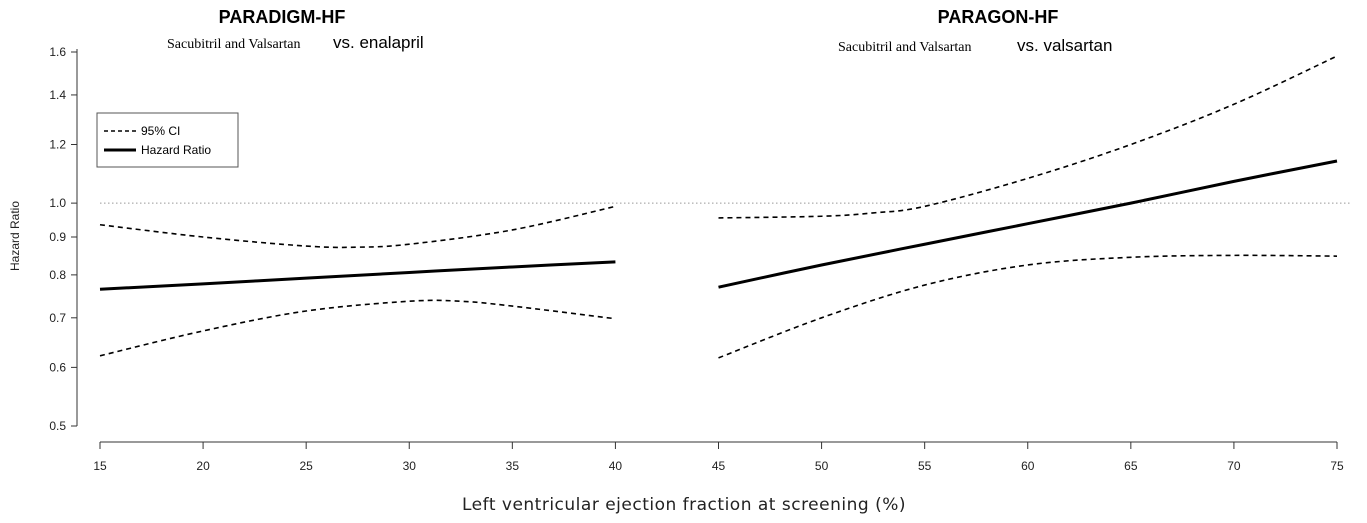 Image resolution: width=1367 pixels, height=523 pixels. What do you see at coordinates (998, 17) in the screenshot?
I see `right-panel-title: PARAGON-HF` at bounding box center [998, 17].